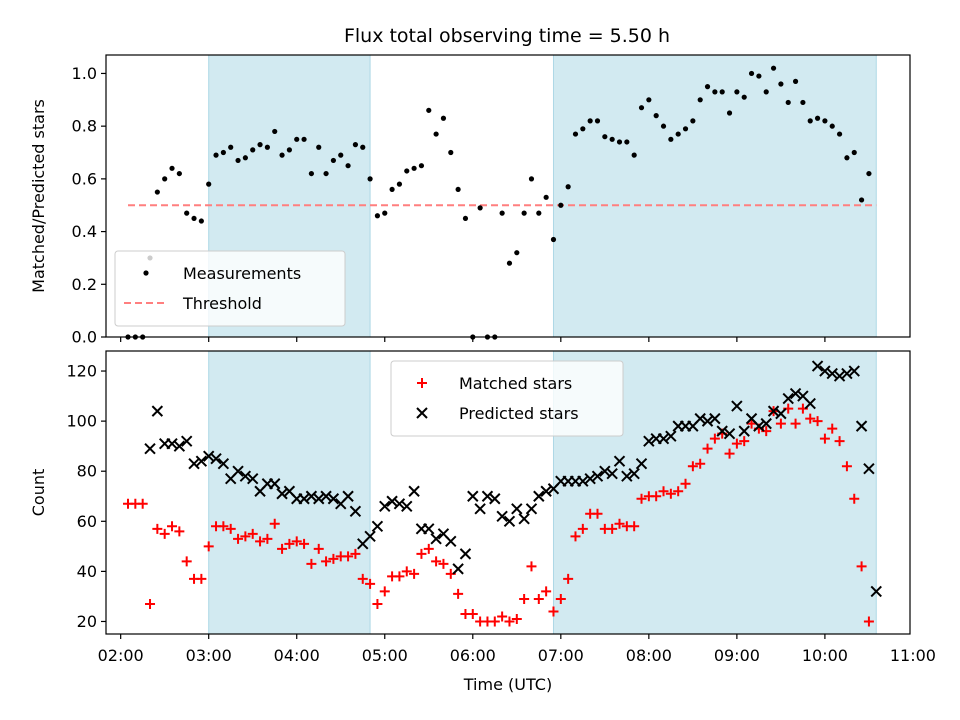 The height and width of the screenshot is (720, 960). Describe the element at coordinates (507, 398) in the screenshot. I see `bottom-legend-box` at that location.